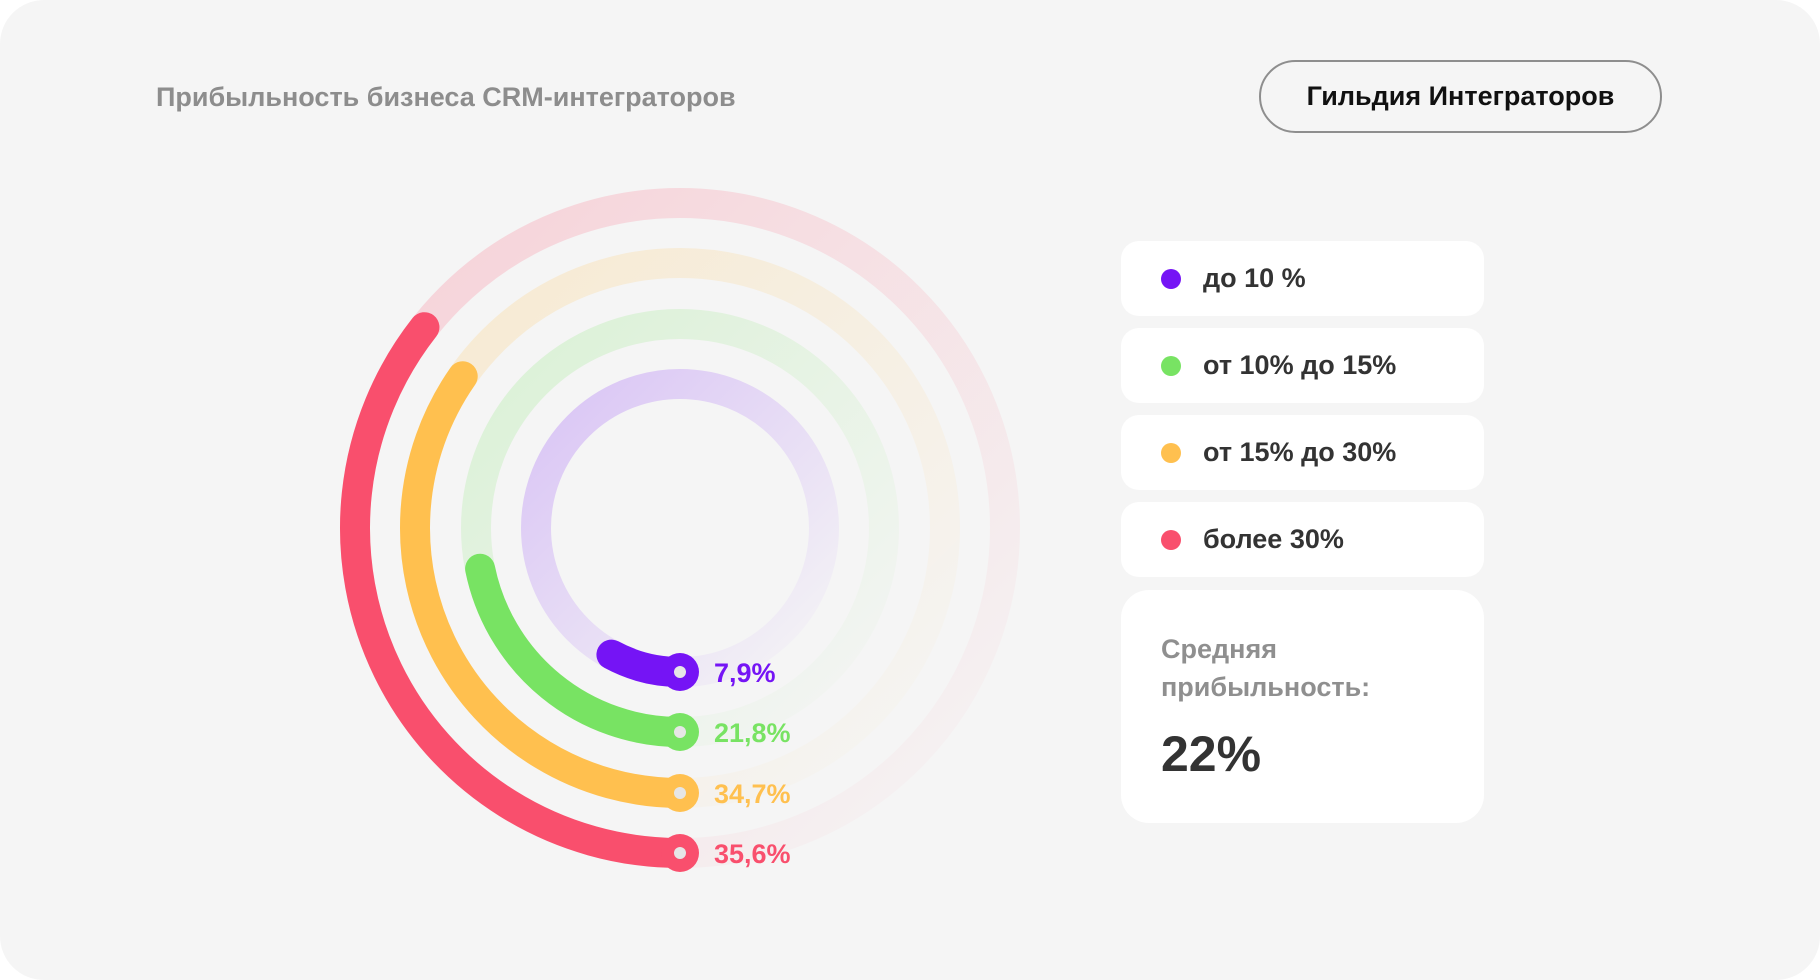  I want to click on value-label: 34,7%, so click(752, 794).